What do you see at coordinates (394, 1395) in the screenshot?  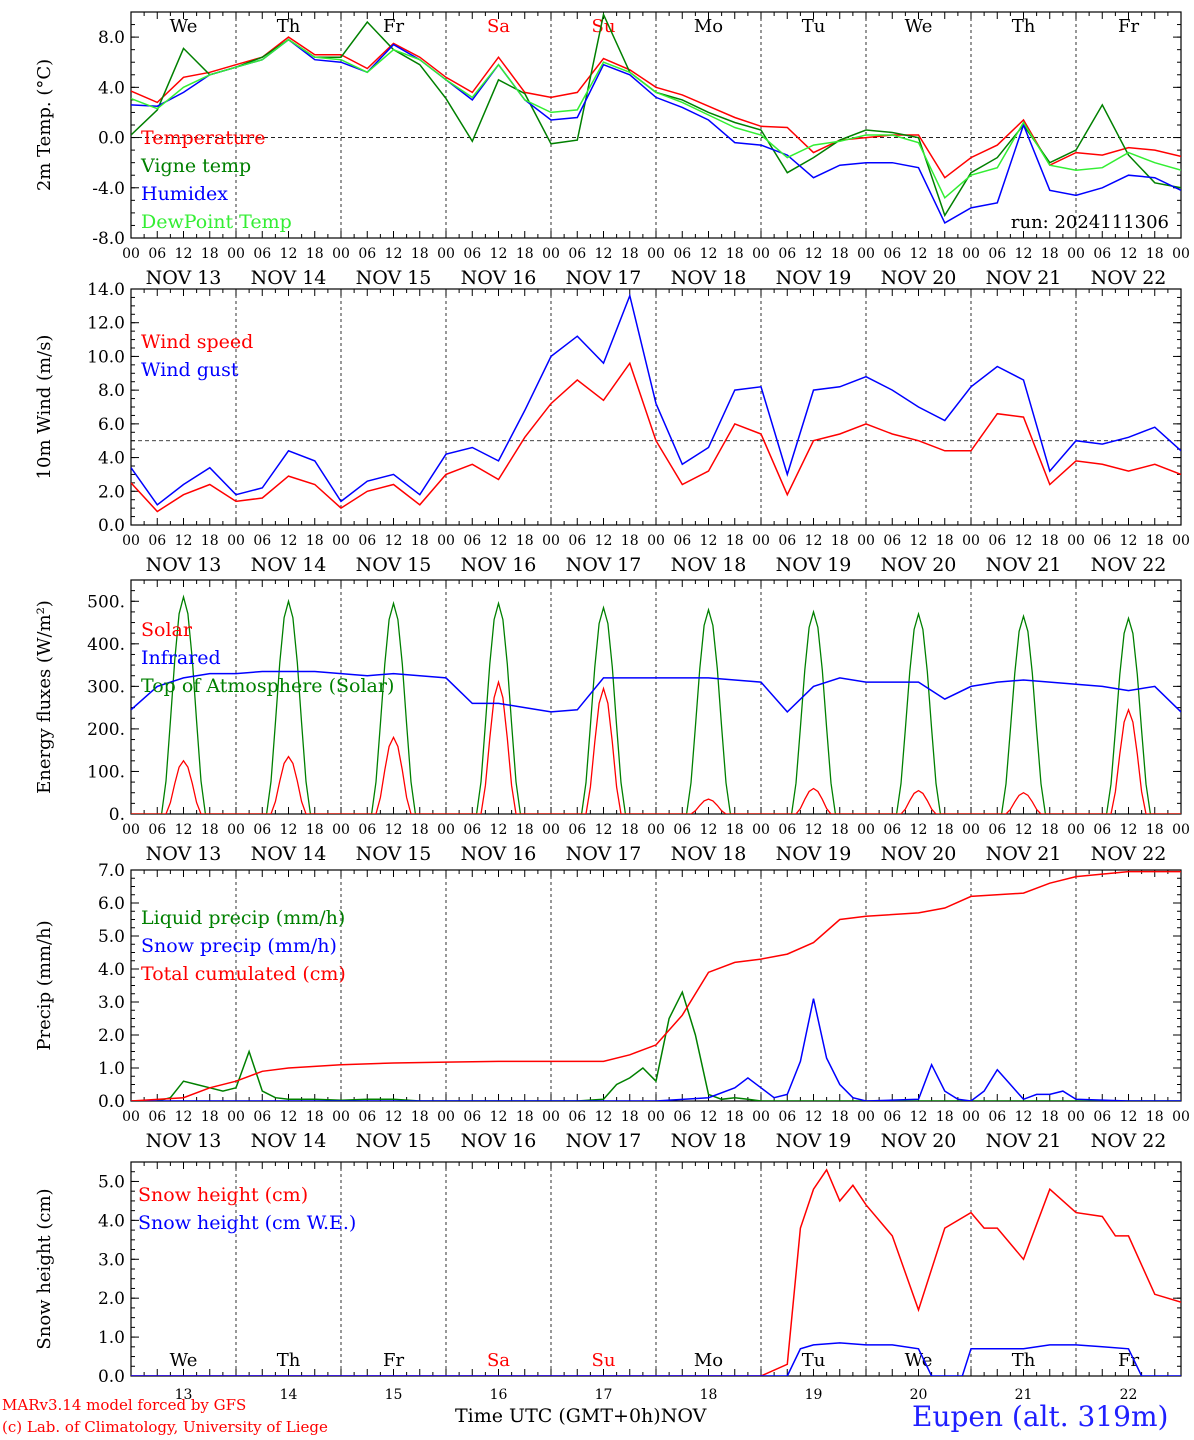 I see `day-number-label: 15` at bounding box center [394, 1395].